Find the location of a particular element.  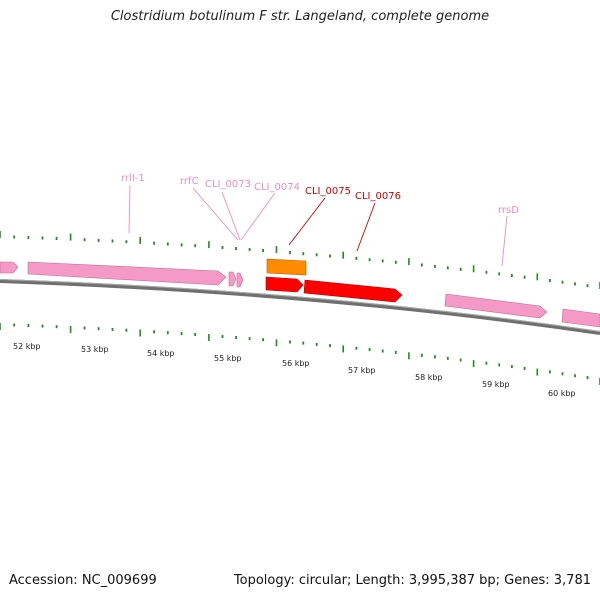

rna-feature-rrsD is located at coordinates (496, 306).